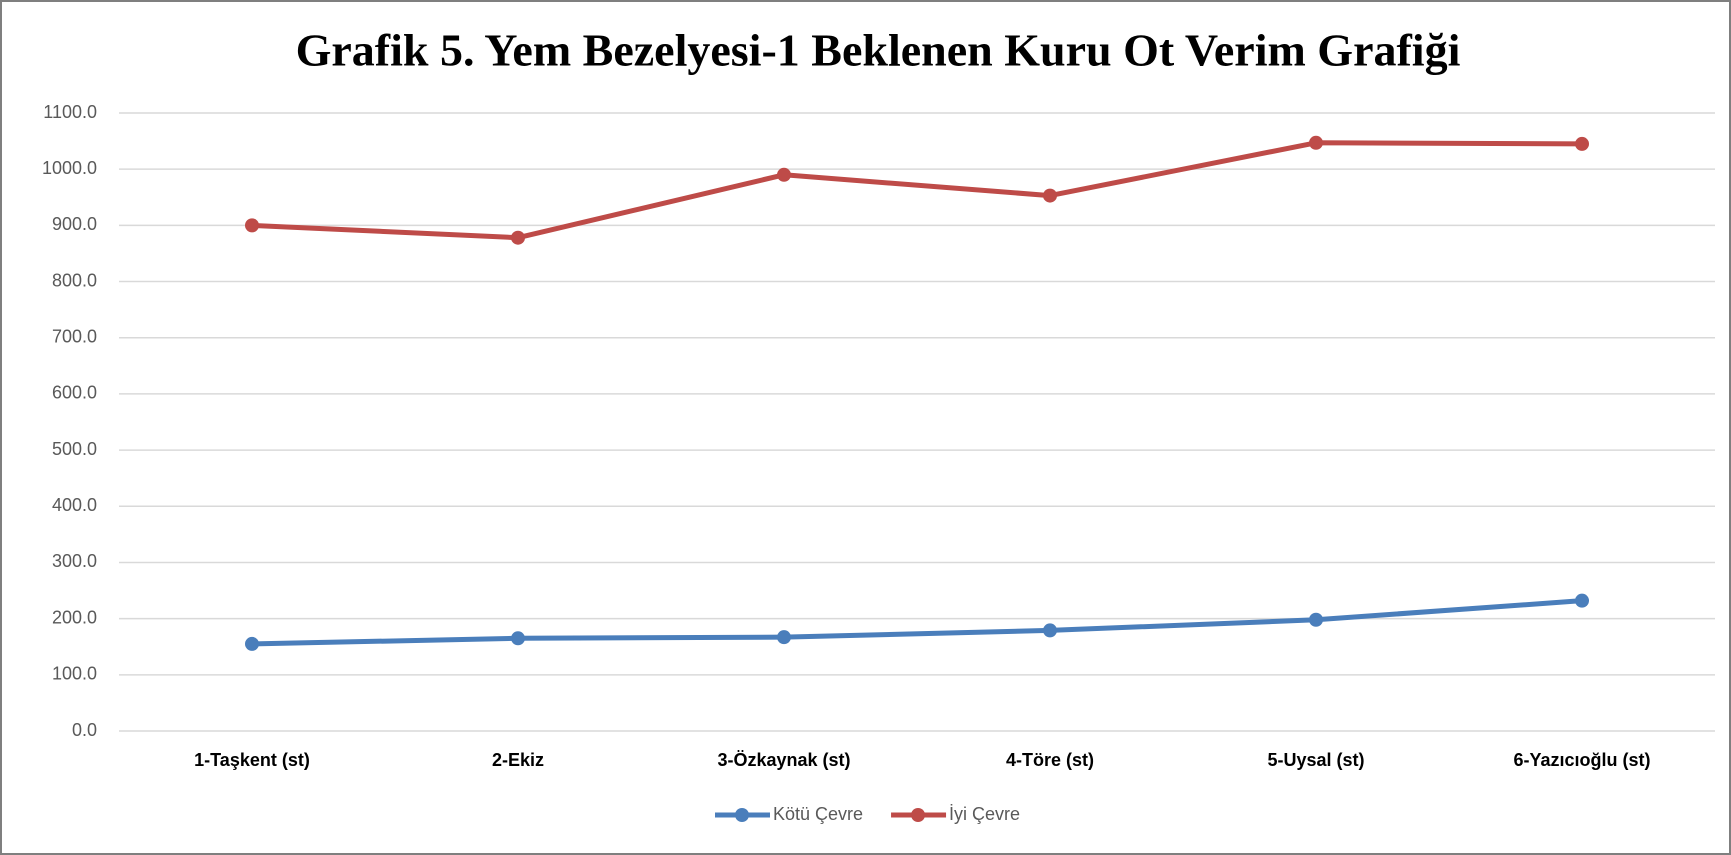 The height and width of the screenshot is (855, 1731). What do you see at coordinates (1315, 760) in the screenshot?
I see `x-tick-label: 5-Uysal (st)` at bounding box center [1315, 760].